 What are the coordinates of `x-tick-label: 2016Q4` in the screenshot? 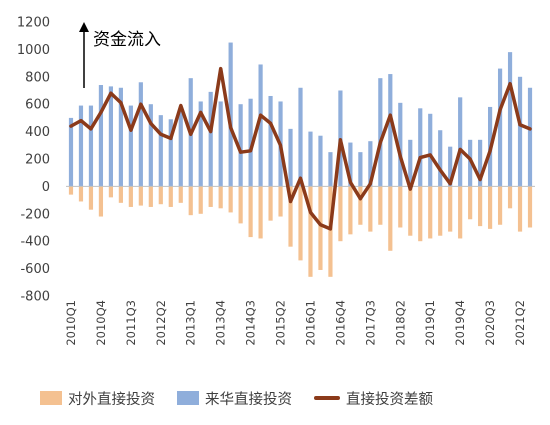 It's located at (340, 323).